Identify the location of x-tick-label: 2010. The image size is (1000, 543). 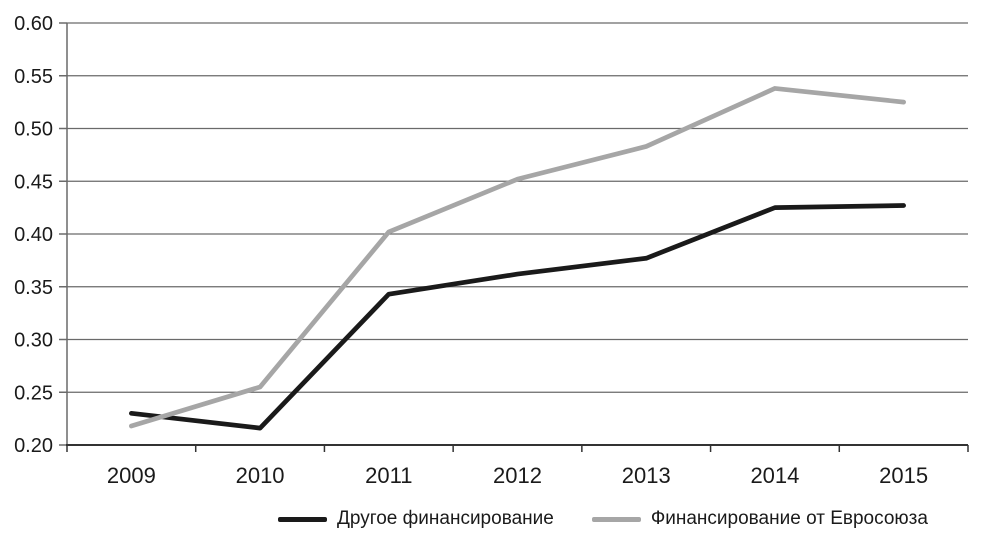
(260, 475).